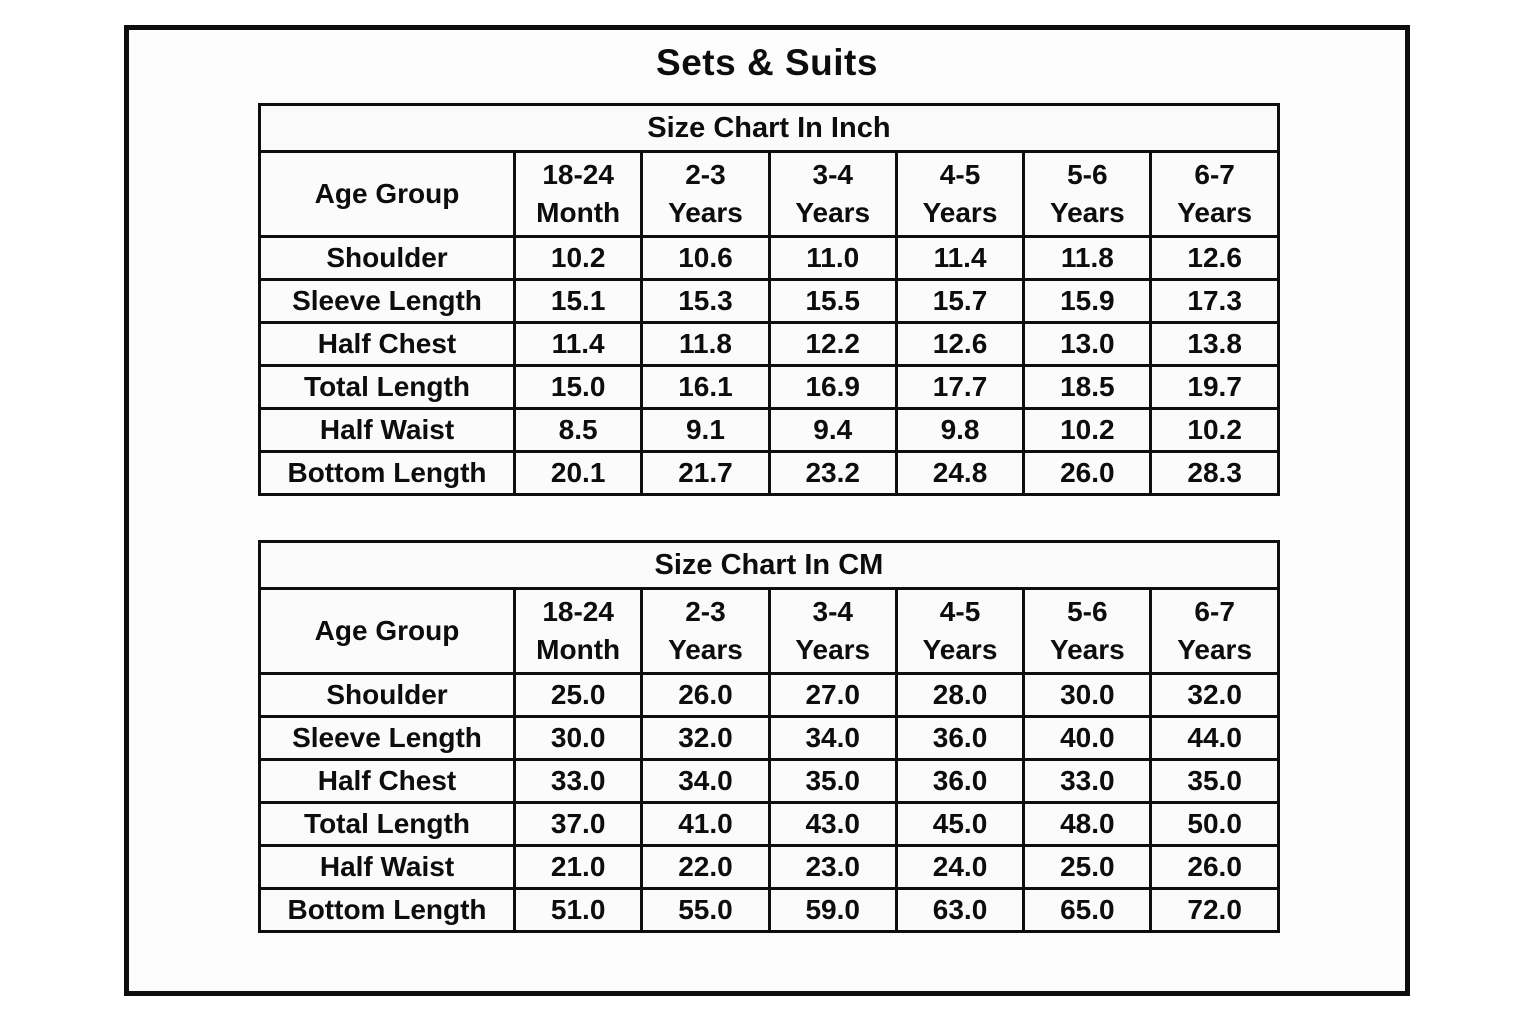 The image size is (1536, 1024). What do you see at coordinates (578, 473) in the screenshot?
I see `cell-value: 20.1` at bounding box center [578, 473].